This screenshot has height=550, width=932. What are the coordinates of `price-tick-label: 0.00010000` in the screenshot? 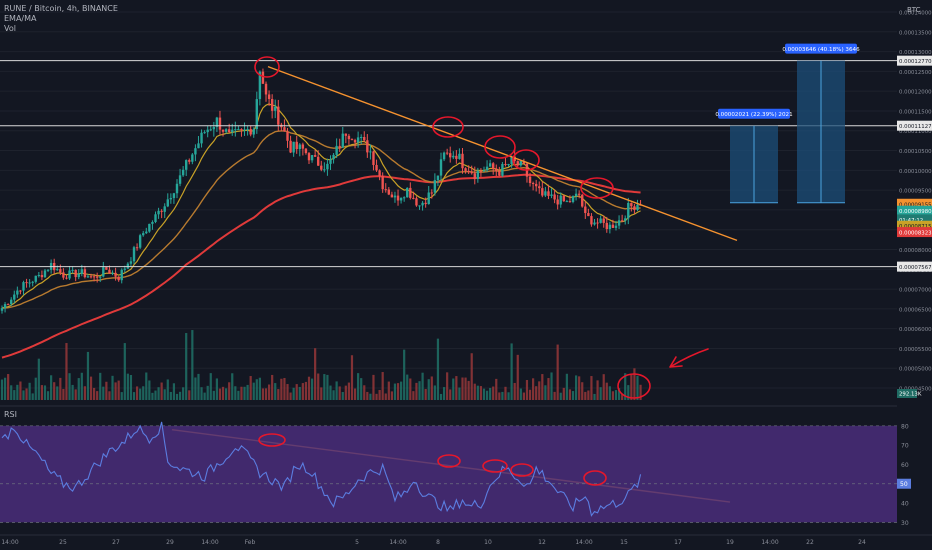 It's located at (915, 172).